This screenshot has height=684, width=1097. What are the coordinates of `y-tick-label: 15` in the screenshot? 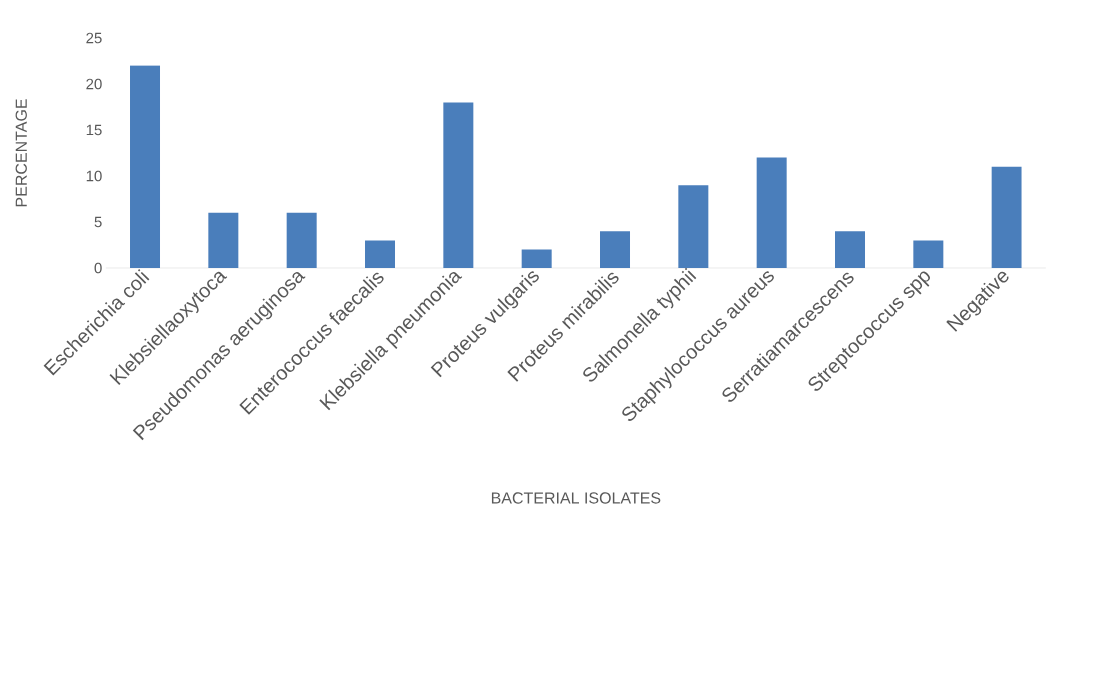 It's located at (94, 130).